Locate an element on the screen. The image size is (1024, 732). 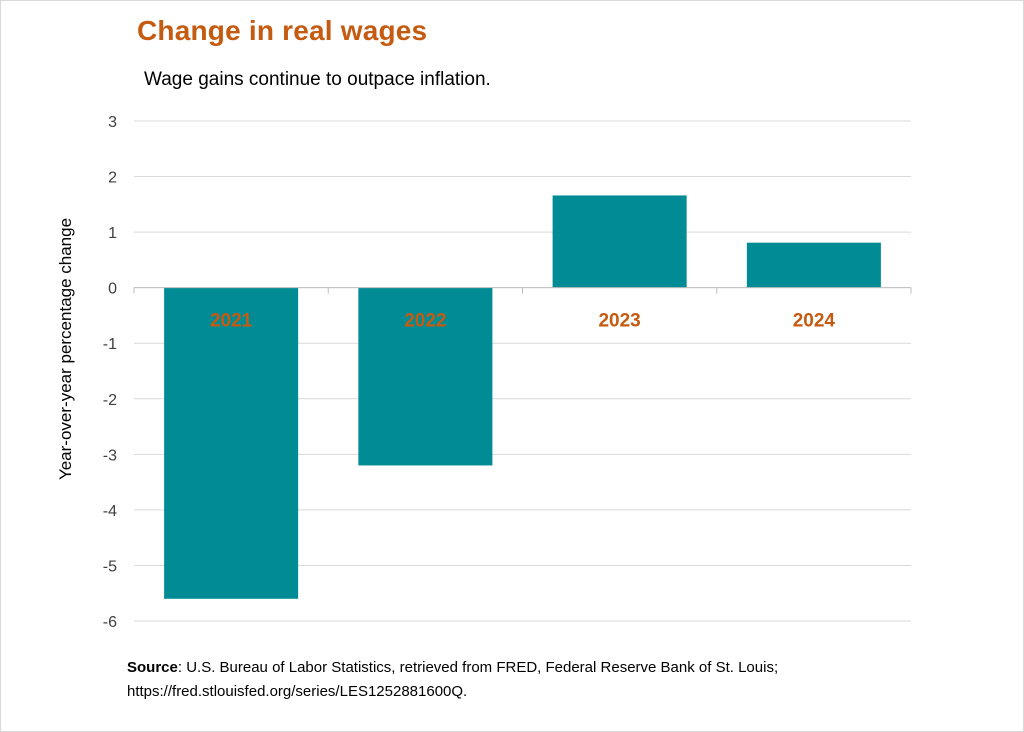
bar-2023 is located at coordinates (619, 241).